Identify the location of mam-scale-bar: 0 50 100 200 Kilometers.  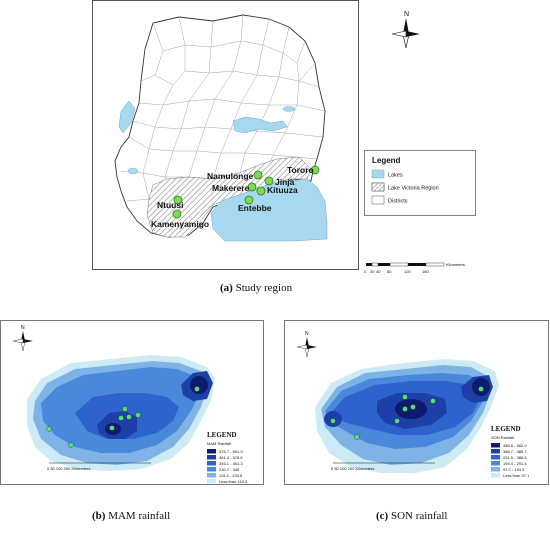
(99, 466).